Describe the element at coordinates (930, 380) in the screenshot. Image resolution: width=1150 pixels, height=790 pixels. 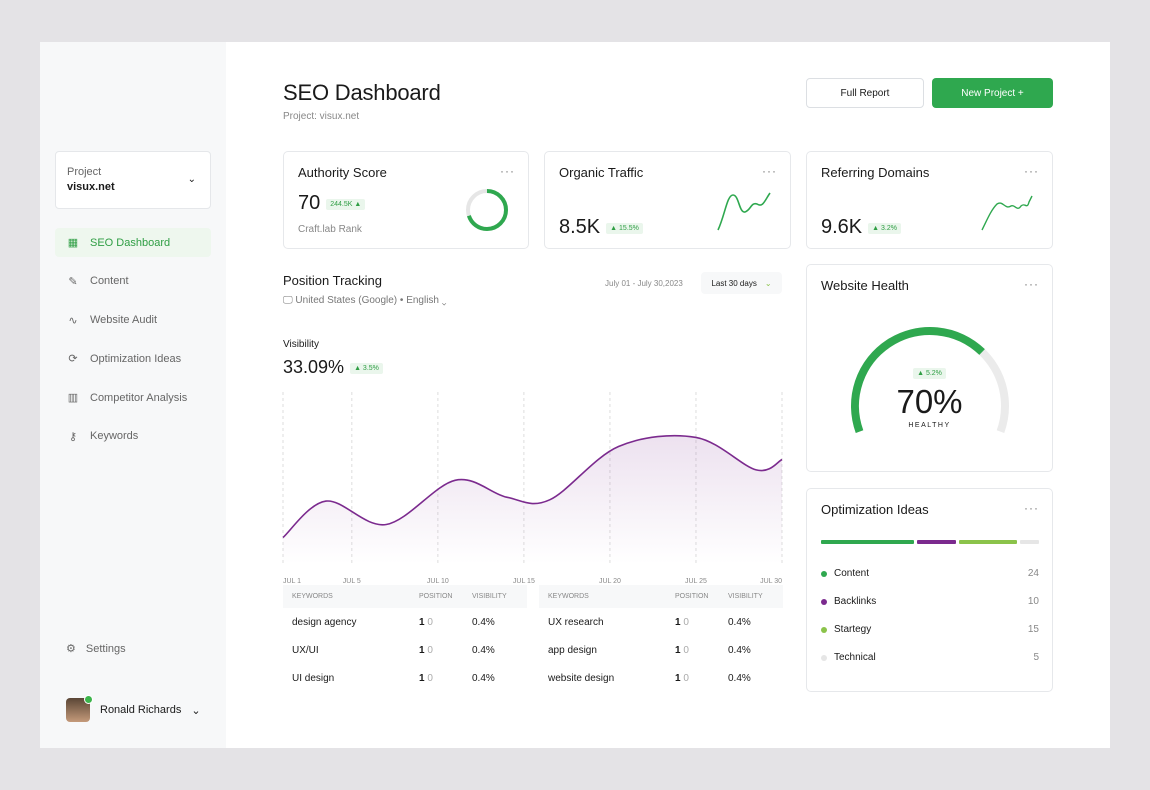
I see `health-gauge` at that location.